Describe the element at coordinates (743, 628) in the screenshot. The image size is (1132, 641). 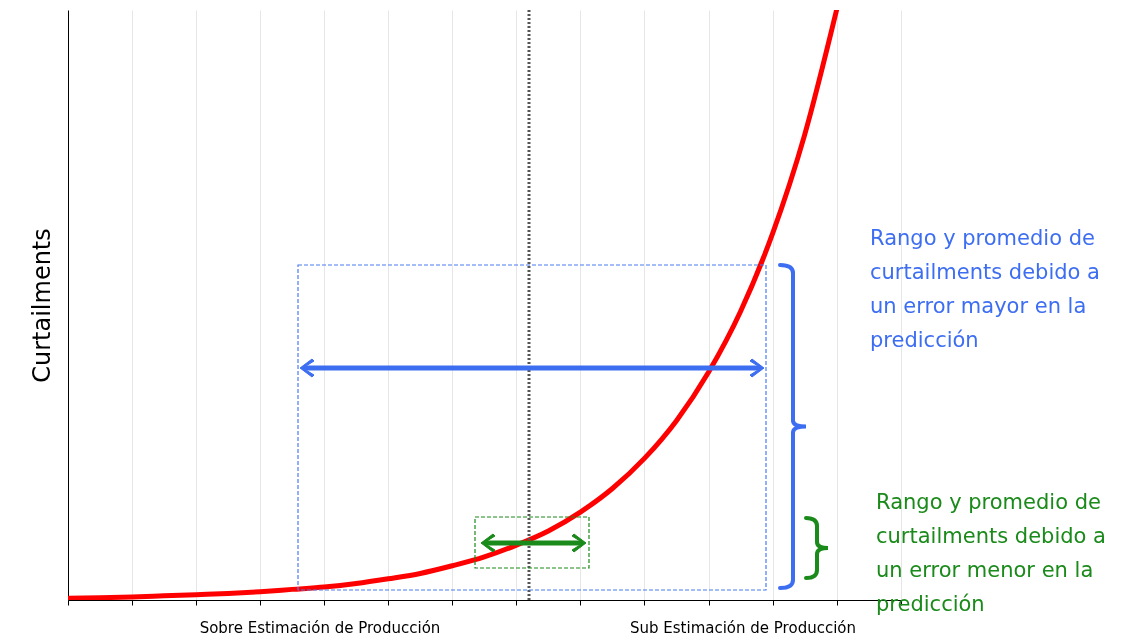
I see `text: Sub Estimación de Producción` at that location.